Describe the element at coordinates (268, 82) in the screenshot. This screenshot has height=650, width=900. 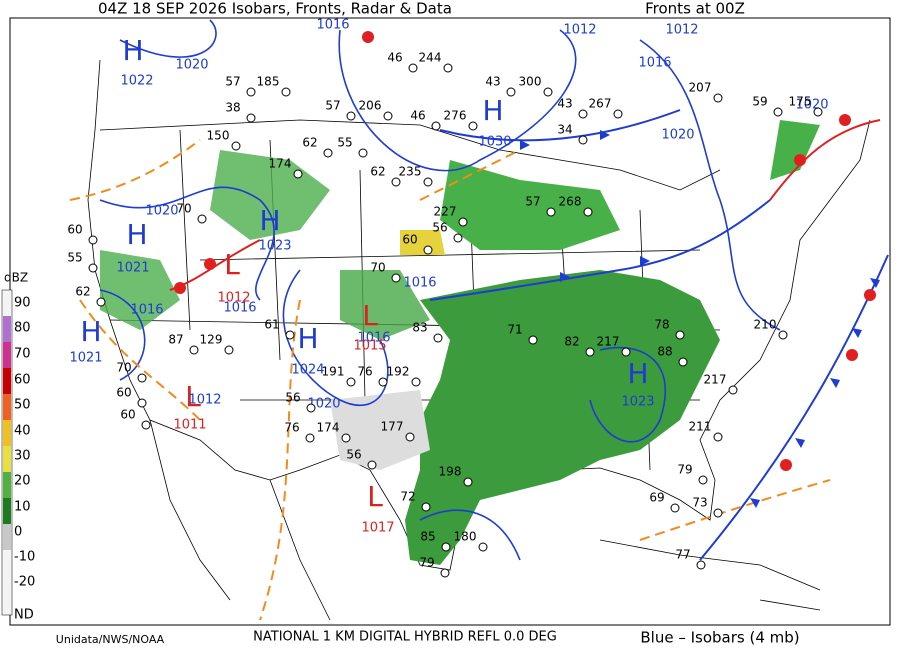
I see `station-value: 185` at that location.